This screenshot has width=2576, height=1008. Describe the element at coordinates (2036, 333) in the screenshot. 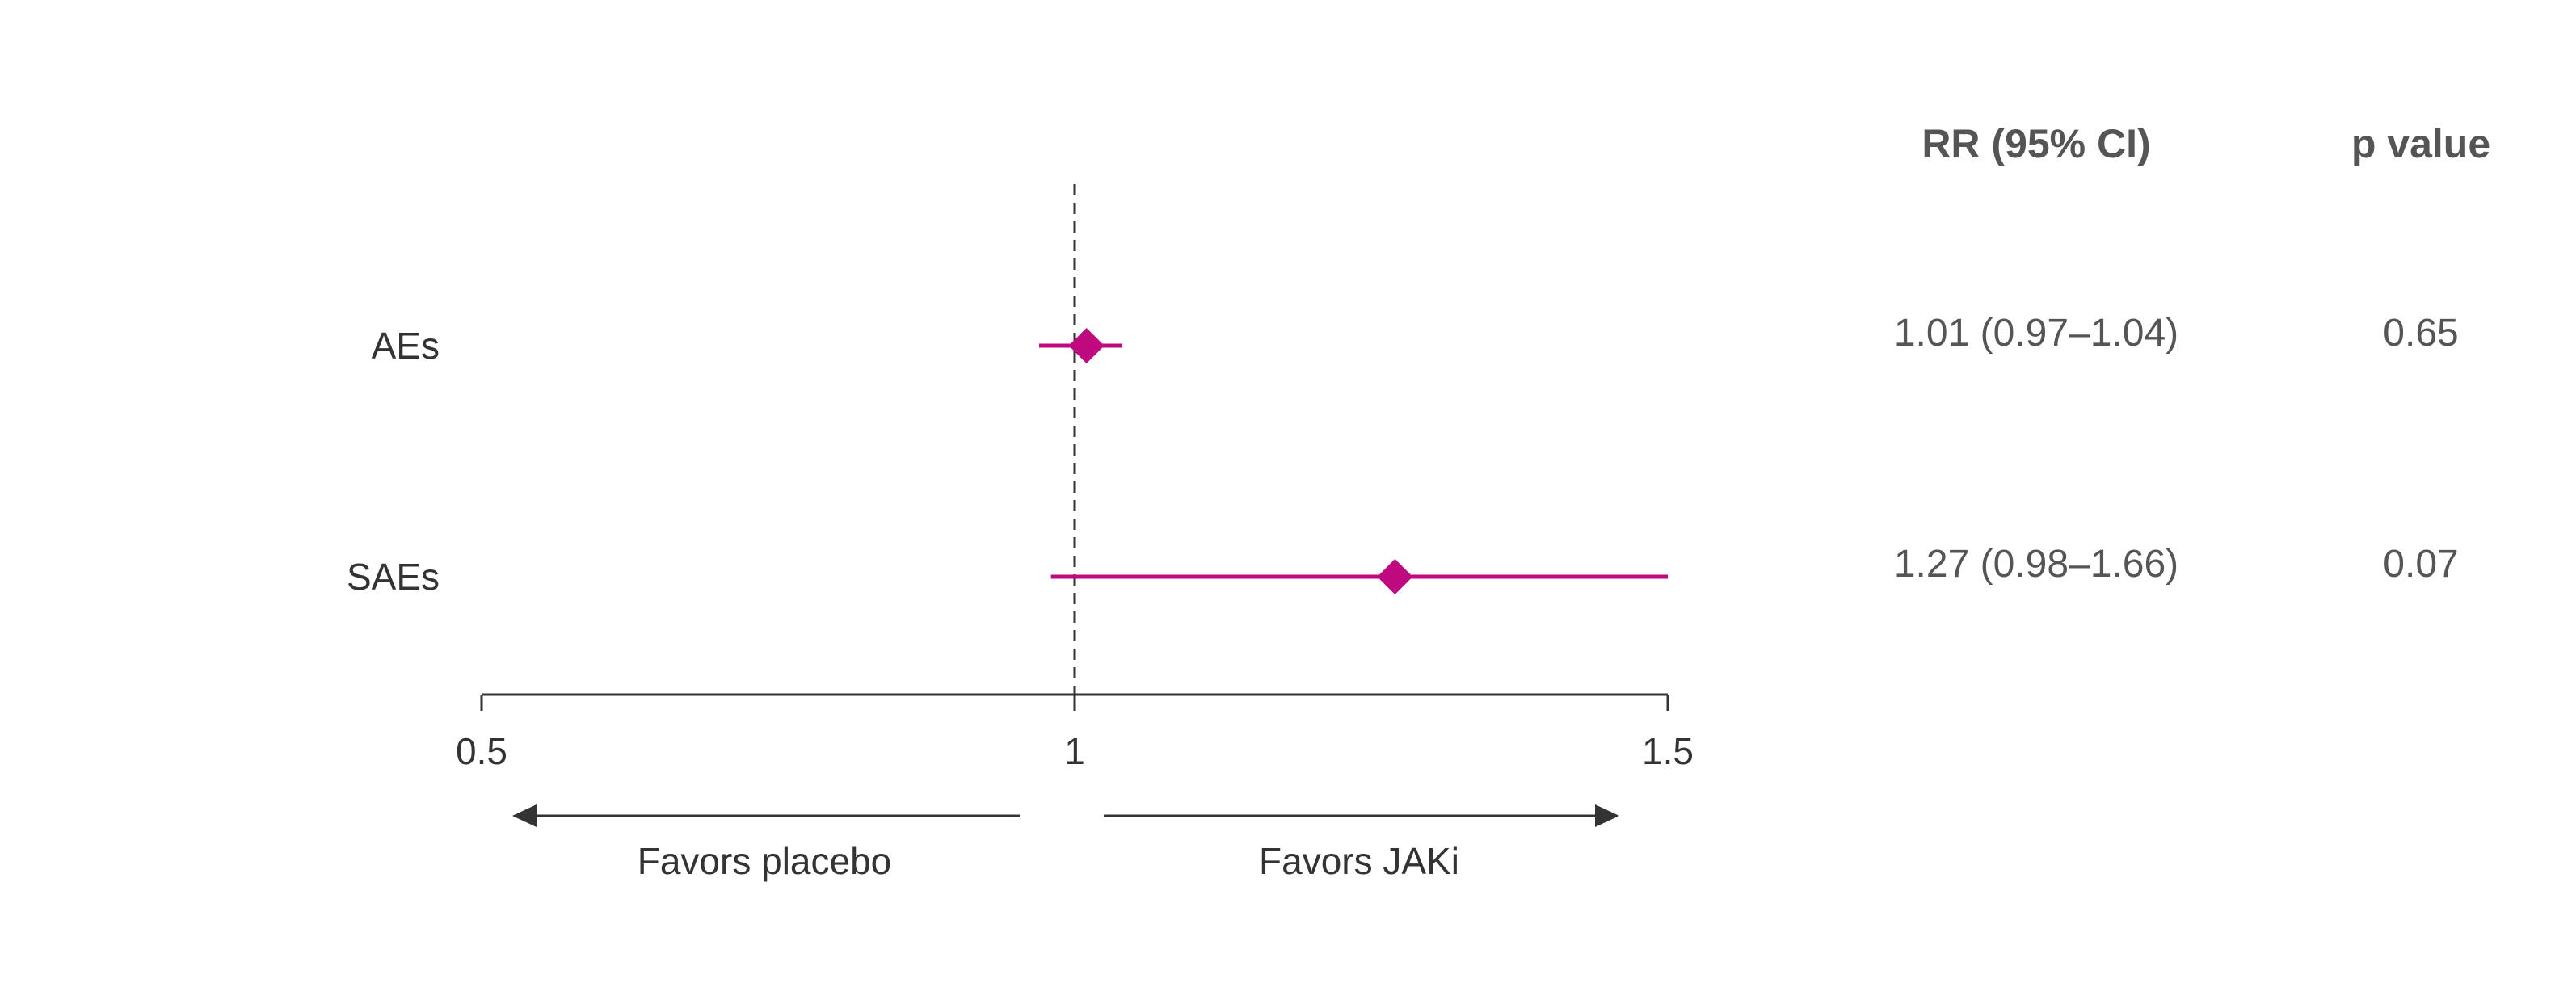

I see `rr-value: 1.01 (0.97–1.04)` at that location.